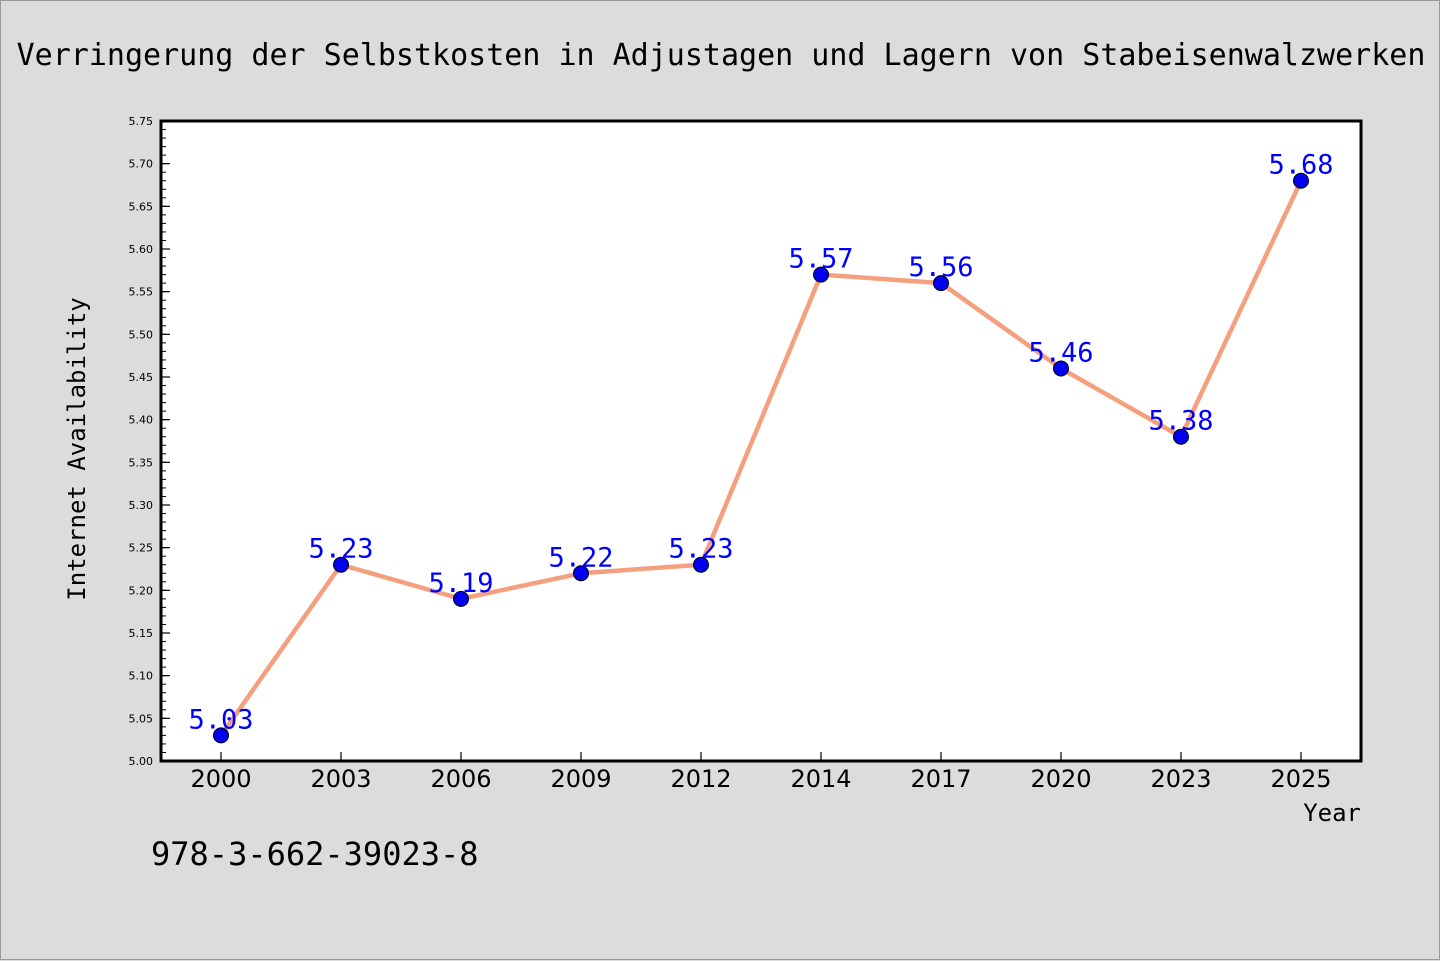  I want to click on y-tick-label: 5.10, so click(141, 676).